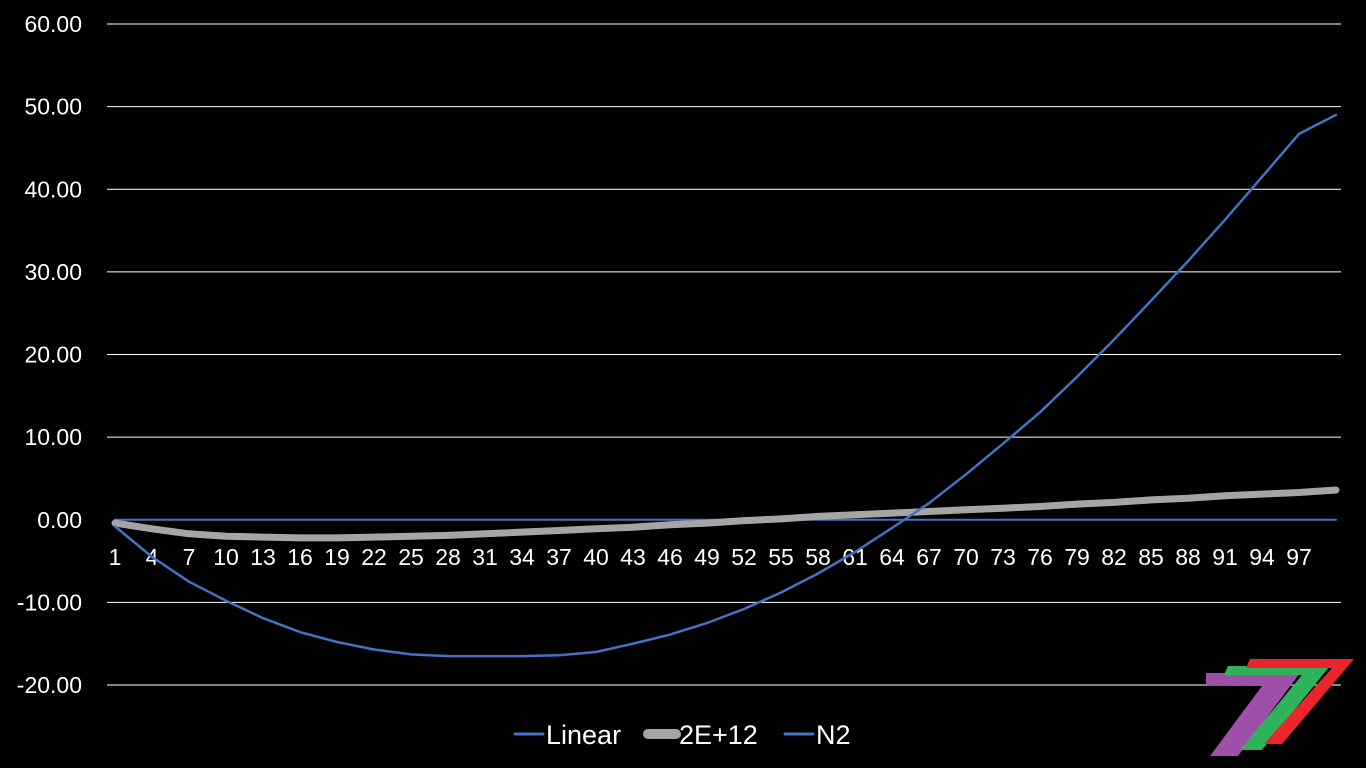  I want to click on x-tick-label: 55, so click(781, 557).